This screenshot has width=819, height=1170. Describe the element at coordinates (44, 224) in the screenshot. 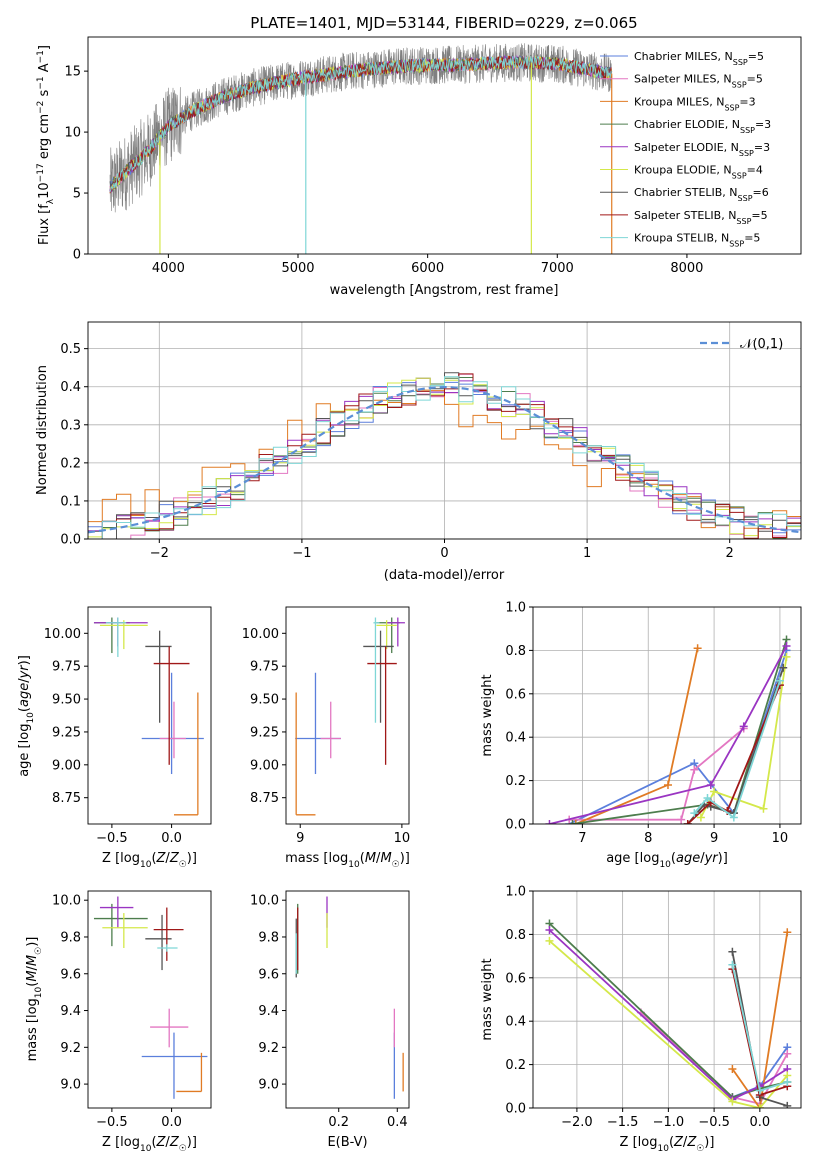

I see `label-part: Flux [f` at that location.